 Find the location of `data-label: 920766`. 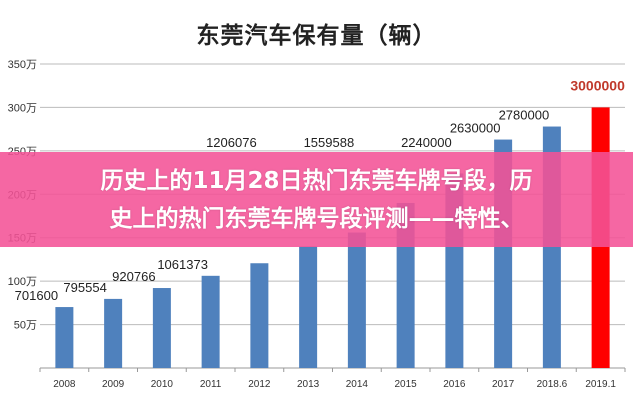

data-label: 920766 is located at coordinates (133, 276).